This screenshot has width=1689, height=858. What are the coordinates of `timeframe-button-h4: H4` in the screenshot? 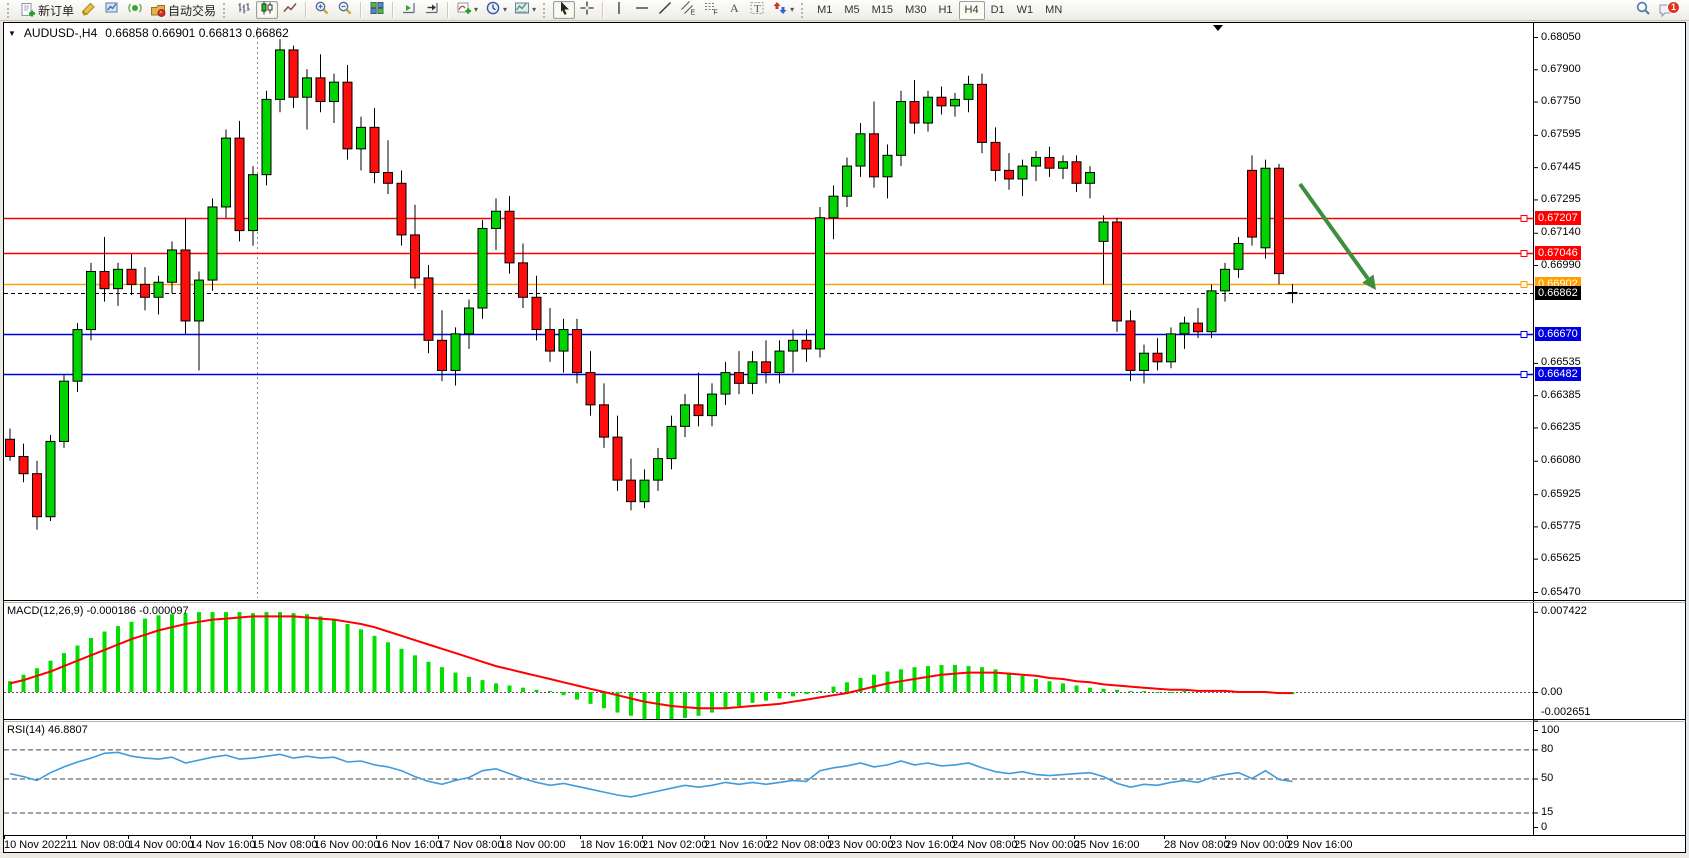 It's located at (971, 10).